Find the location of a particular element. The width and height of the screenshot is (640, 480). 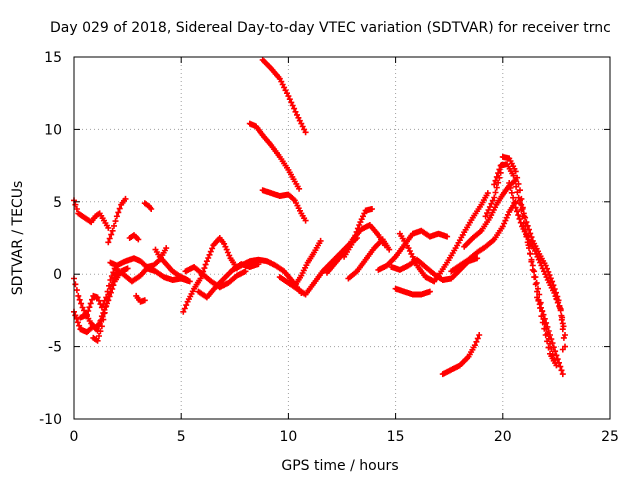

y-tick-label: -5 is located at coordinates (55, 348).